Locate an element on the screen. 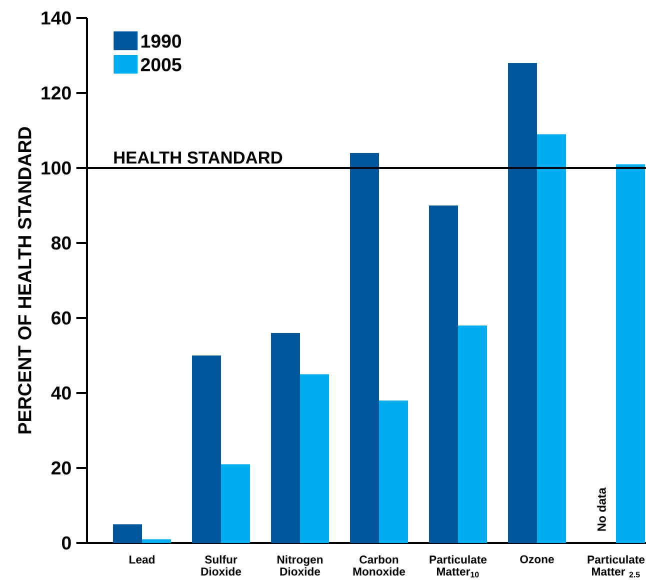 This screenshot has height=580, width=646. x-tick-label: Nitrogen Dioxide is located at coordinates (300, 565).